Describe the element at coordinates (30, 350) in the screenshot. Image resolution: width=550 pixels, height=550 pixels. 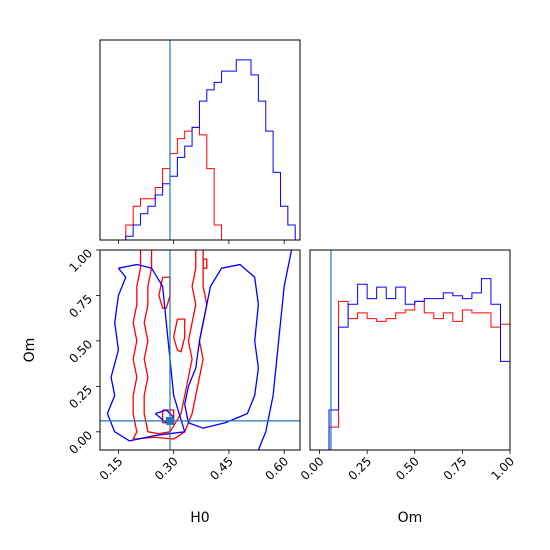
I see `y-axis-label-om: Om` at that location.